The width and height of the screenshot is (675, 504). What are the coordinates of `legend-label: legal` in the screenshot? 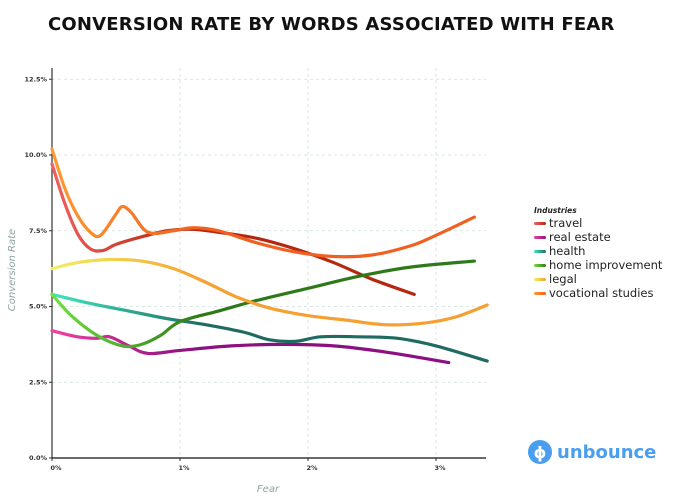 It's located at (563, 279).